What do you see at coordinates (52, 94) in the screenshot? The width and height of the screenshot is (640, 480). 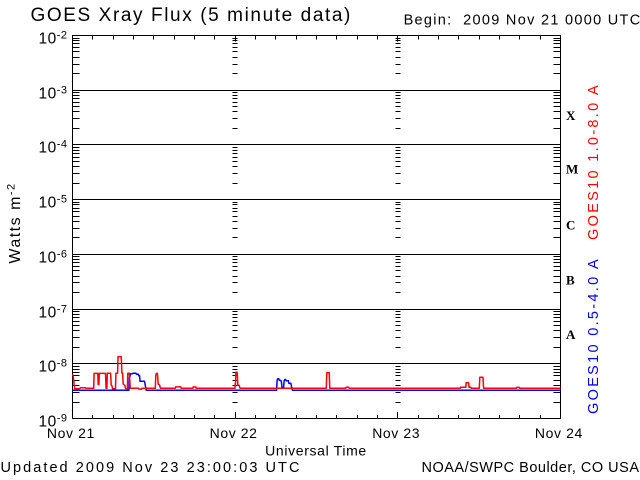 I see `svg-text: 10⁻³` at bounding box center [52, 94].